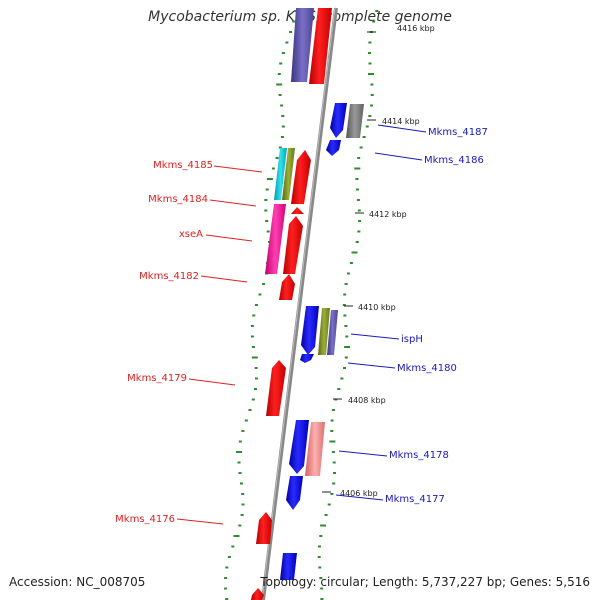 The height and width of the screenshot is (600, 600). Describe the element at coordinates (275, 239) in the screenshot. I see `gene-block-magenta` at that location.